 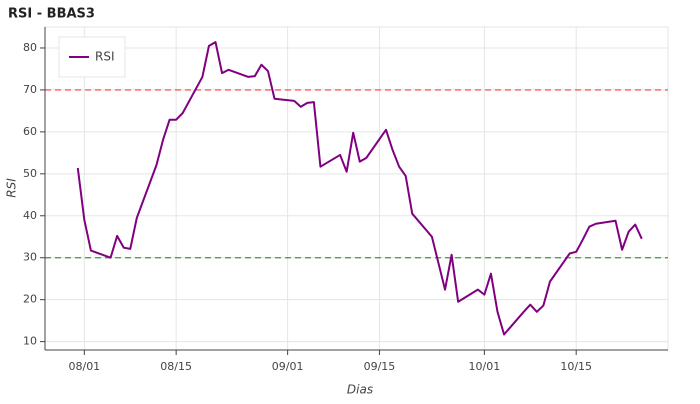 What do you see at coordinates (30, 89) in the screenshot?
I see `y-tick-label: 70` at bounding box center [30, 89].